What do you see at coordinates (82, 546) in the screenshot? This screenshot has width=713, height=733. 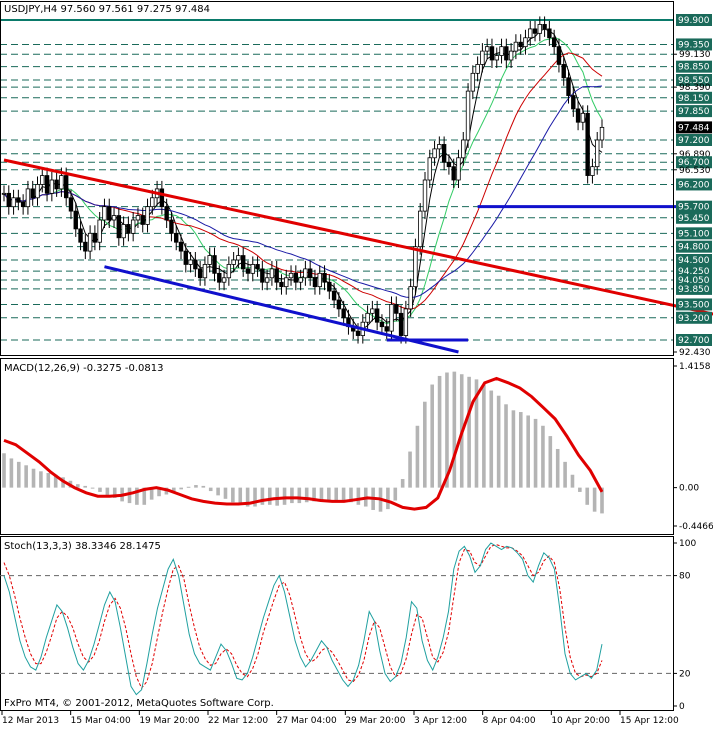 I see `stoch-header: Stoch(13,3,3) 38.3346 28.1475` at bounding box center [82, 546].